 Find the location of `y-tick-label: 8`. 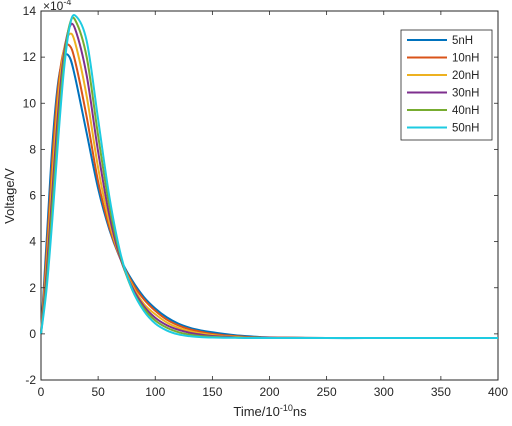

y-tick-label: 8 is located at coordinates (32, 149).